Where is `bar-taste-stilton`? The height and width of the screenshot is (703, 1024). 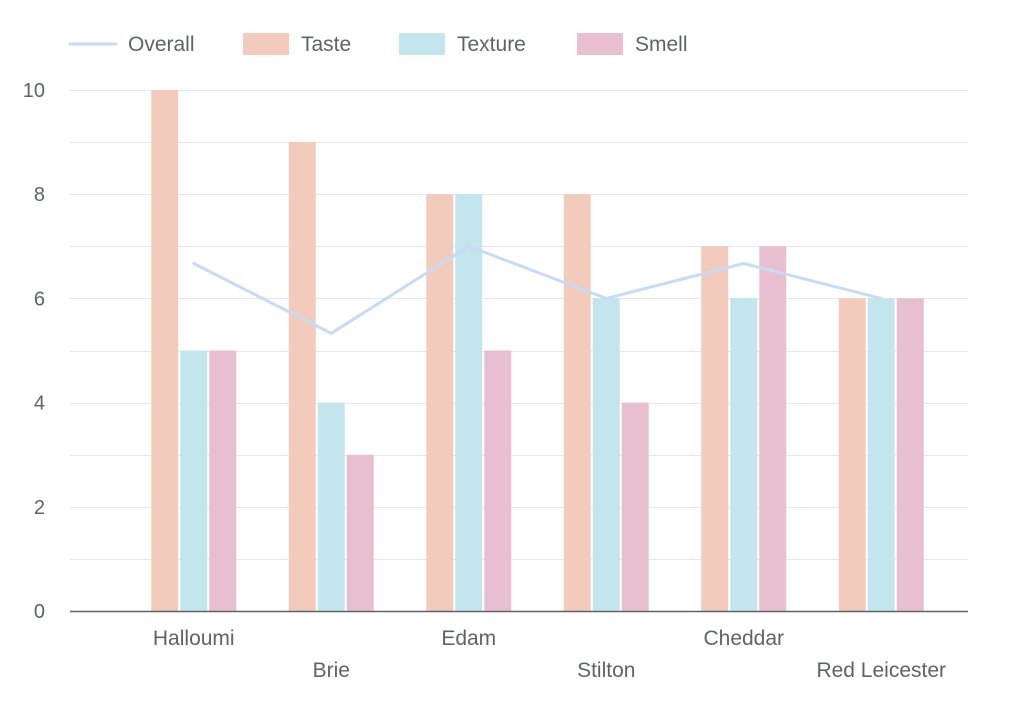
bar-taste-stilton is located at coordinates (577, 402).